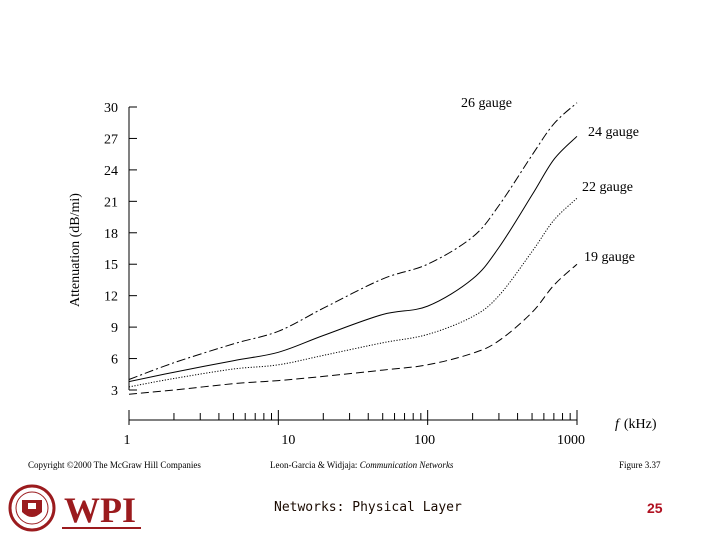 The image size is (720, 540). Describe the element at coordinates (111, 171) in the screenshot. I see `y-tick-label: 24` at that location.